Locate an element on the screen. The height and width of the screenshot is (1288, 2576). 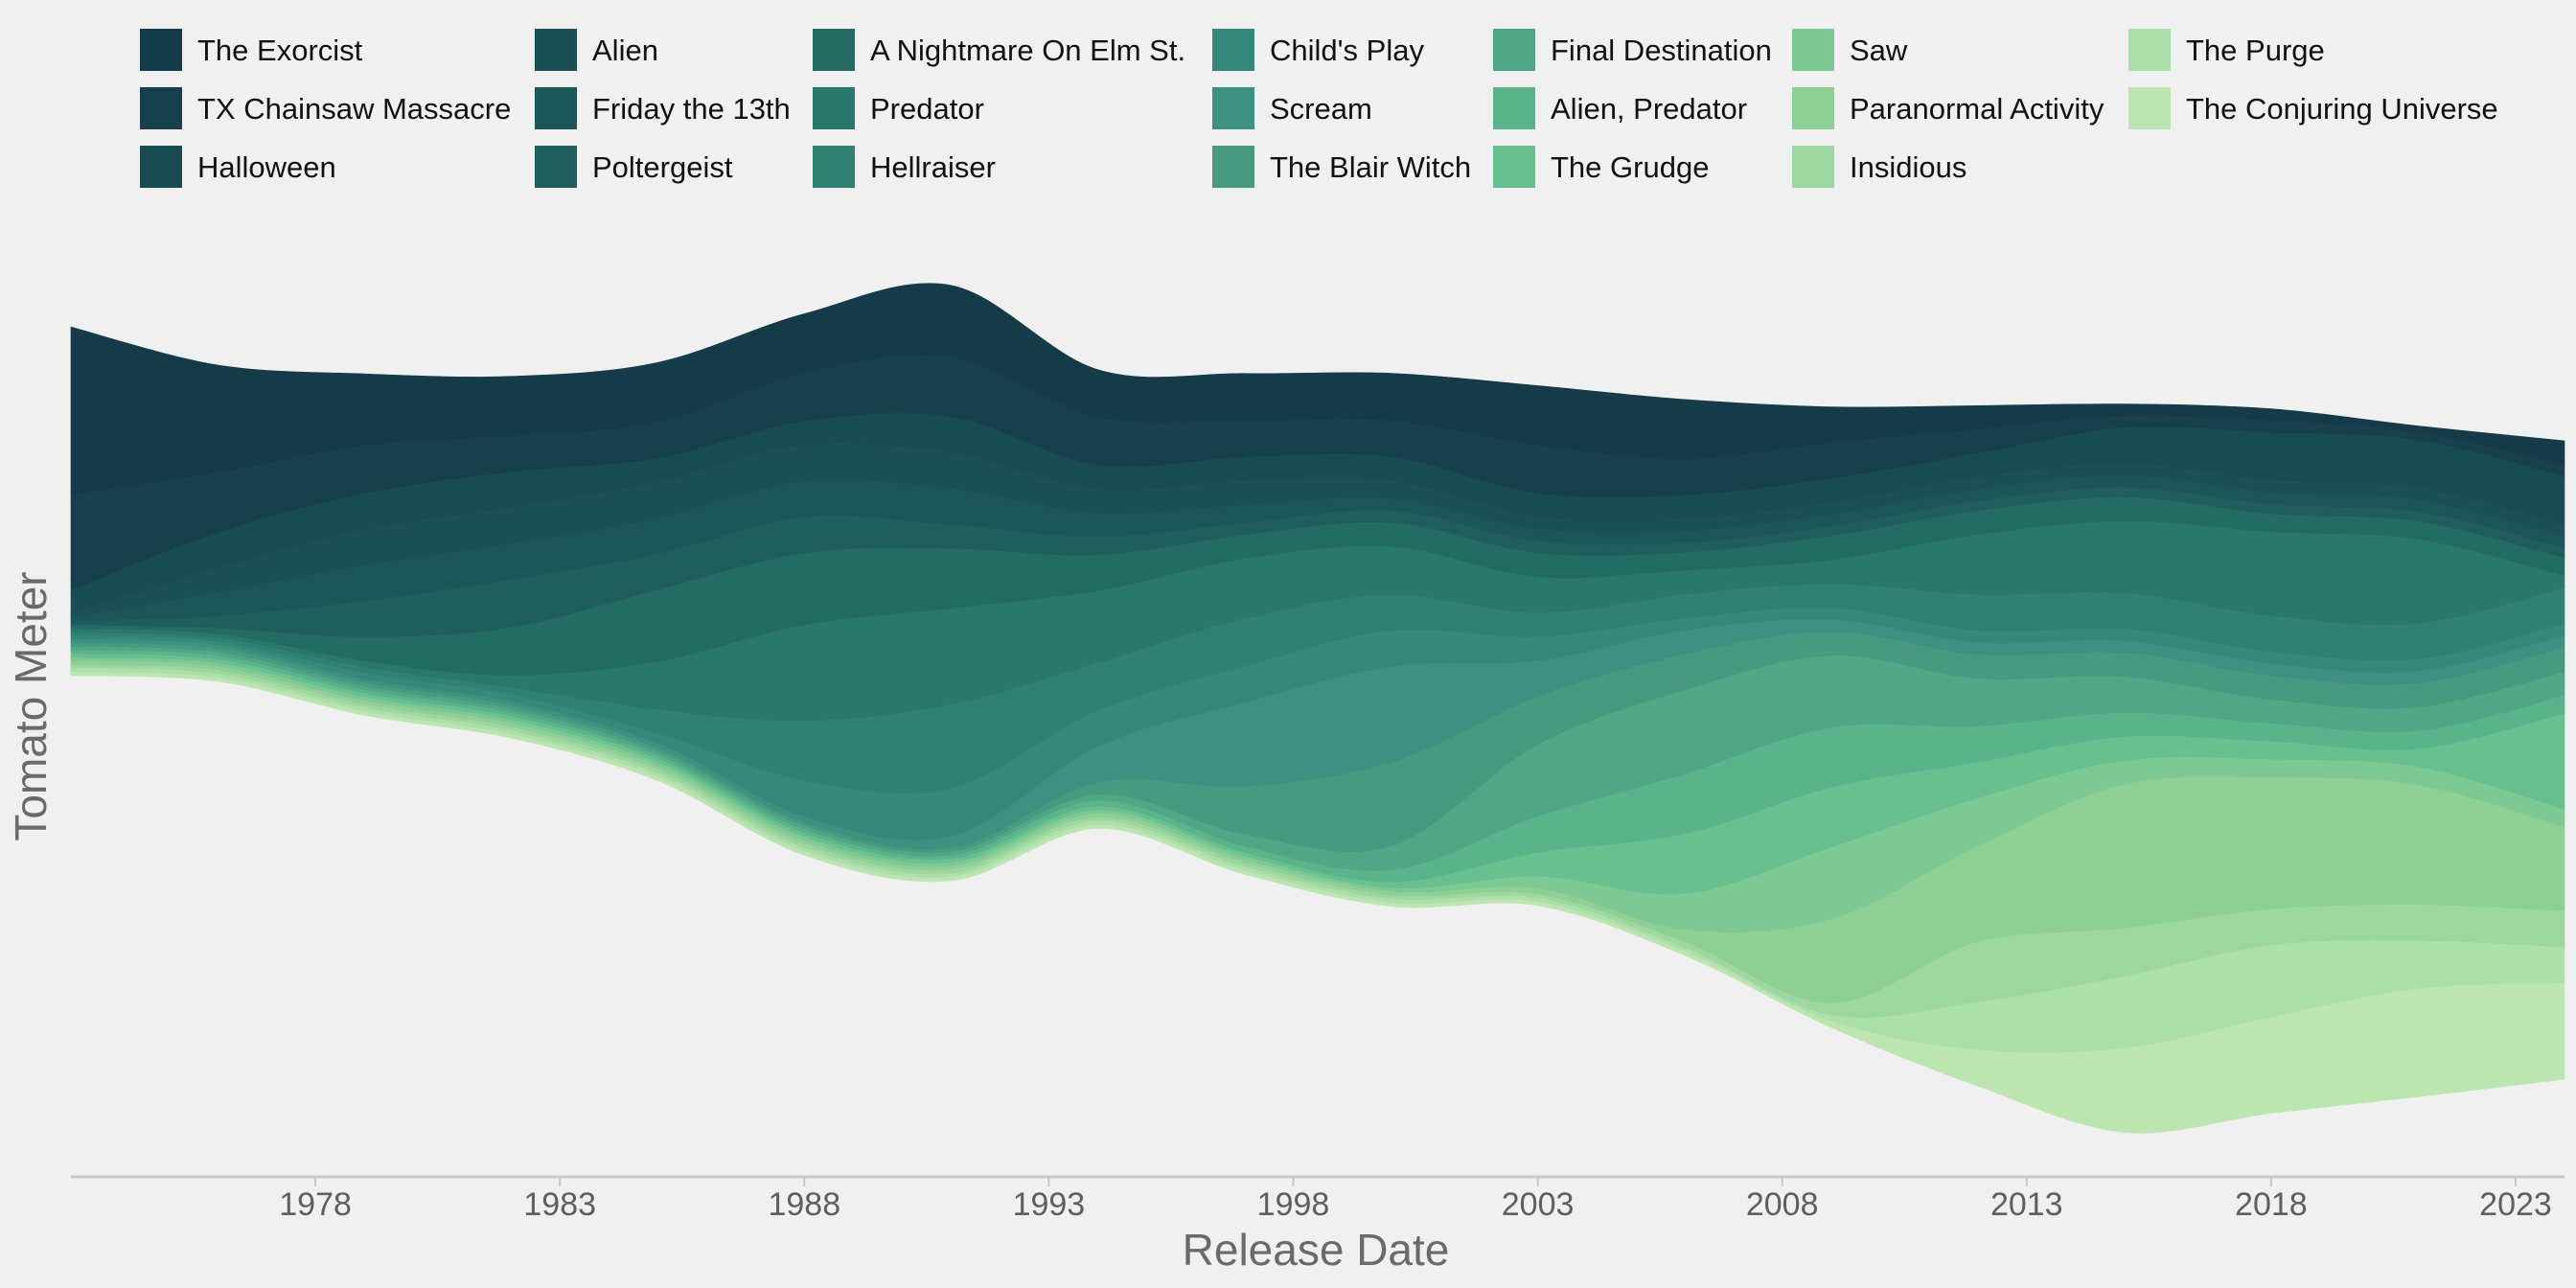
x-axis-title: Release Date is located at coordinates (1316, 1250).